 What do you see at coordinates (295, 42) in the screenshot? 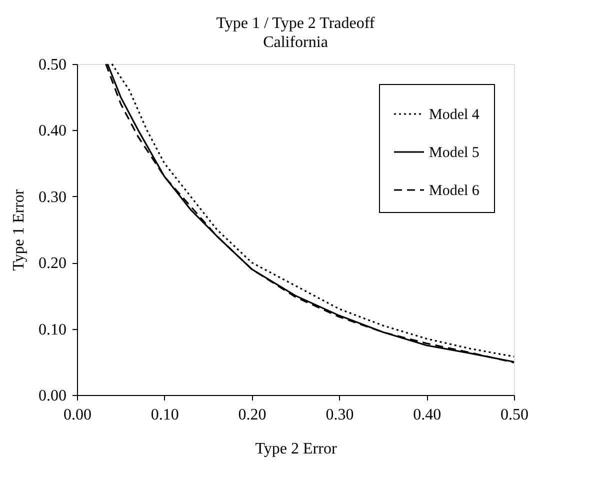
I see `chart-subtitle: California` at bounding box center [295, 42].